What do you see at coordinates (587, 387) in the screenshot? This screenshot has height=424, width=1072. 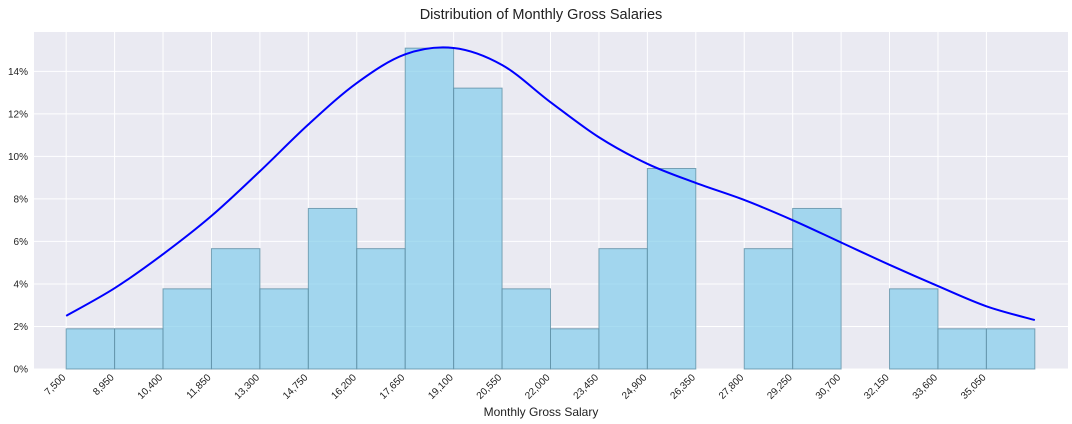 I see `x-tick-label: 23,450` at bounding box center [587, 387].